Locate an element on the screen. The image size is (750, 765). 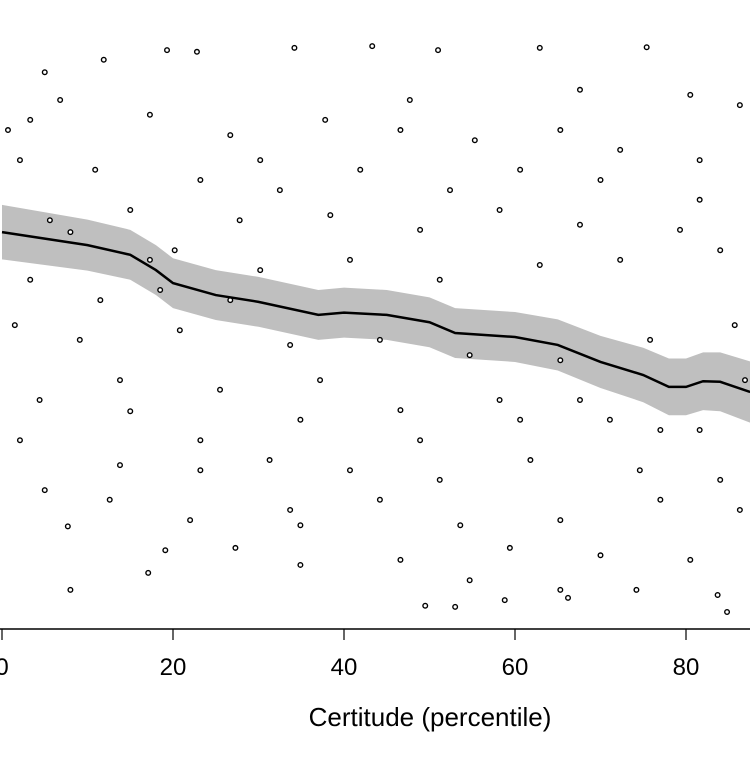
x-tick-label: 80 is located at coordinates (686, 667).